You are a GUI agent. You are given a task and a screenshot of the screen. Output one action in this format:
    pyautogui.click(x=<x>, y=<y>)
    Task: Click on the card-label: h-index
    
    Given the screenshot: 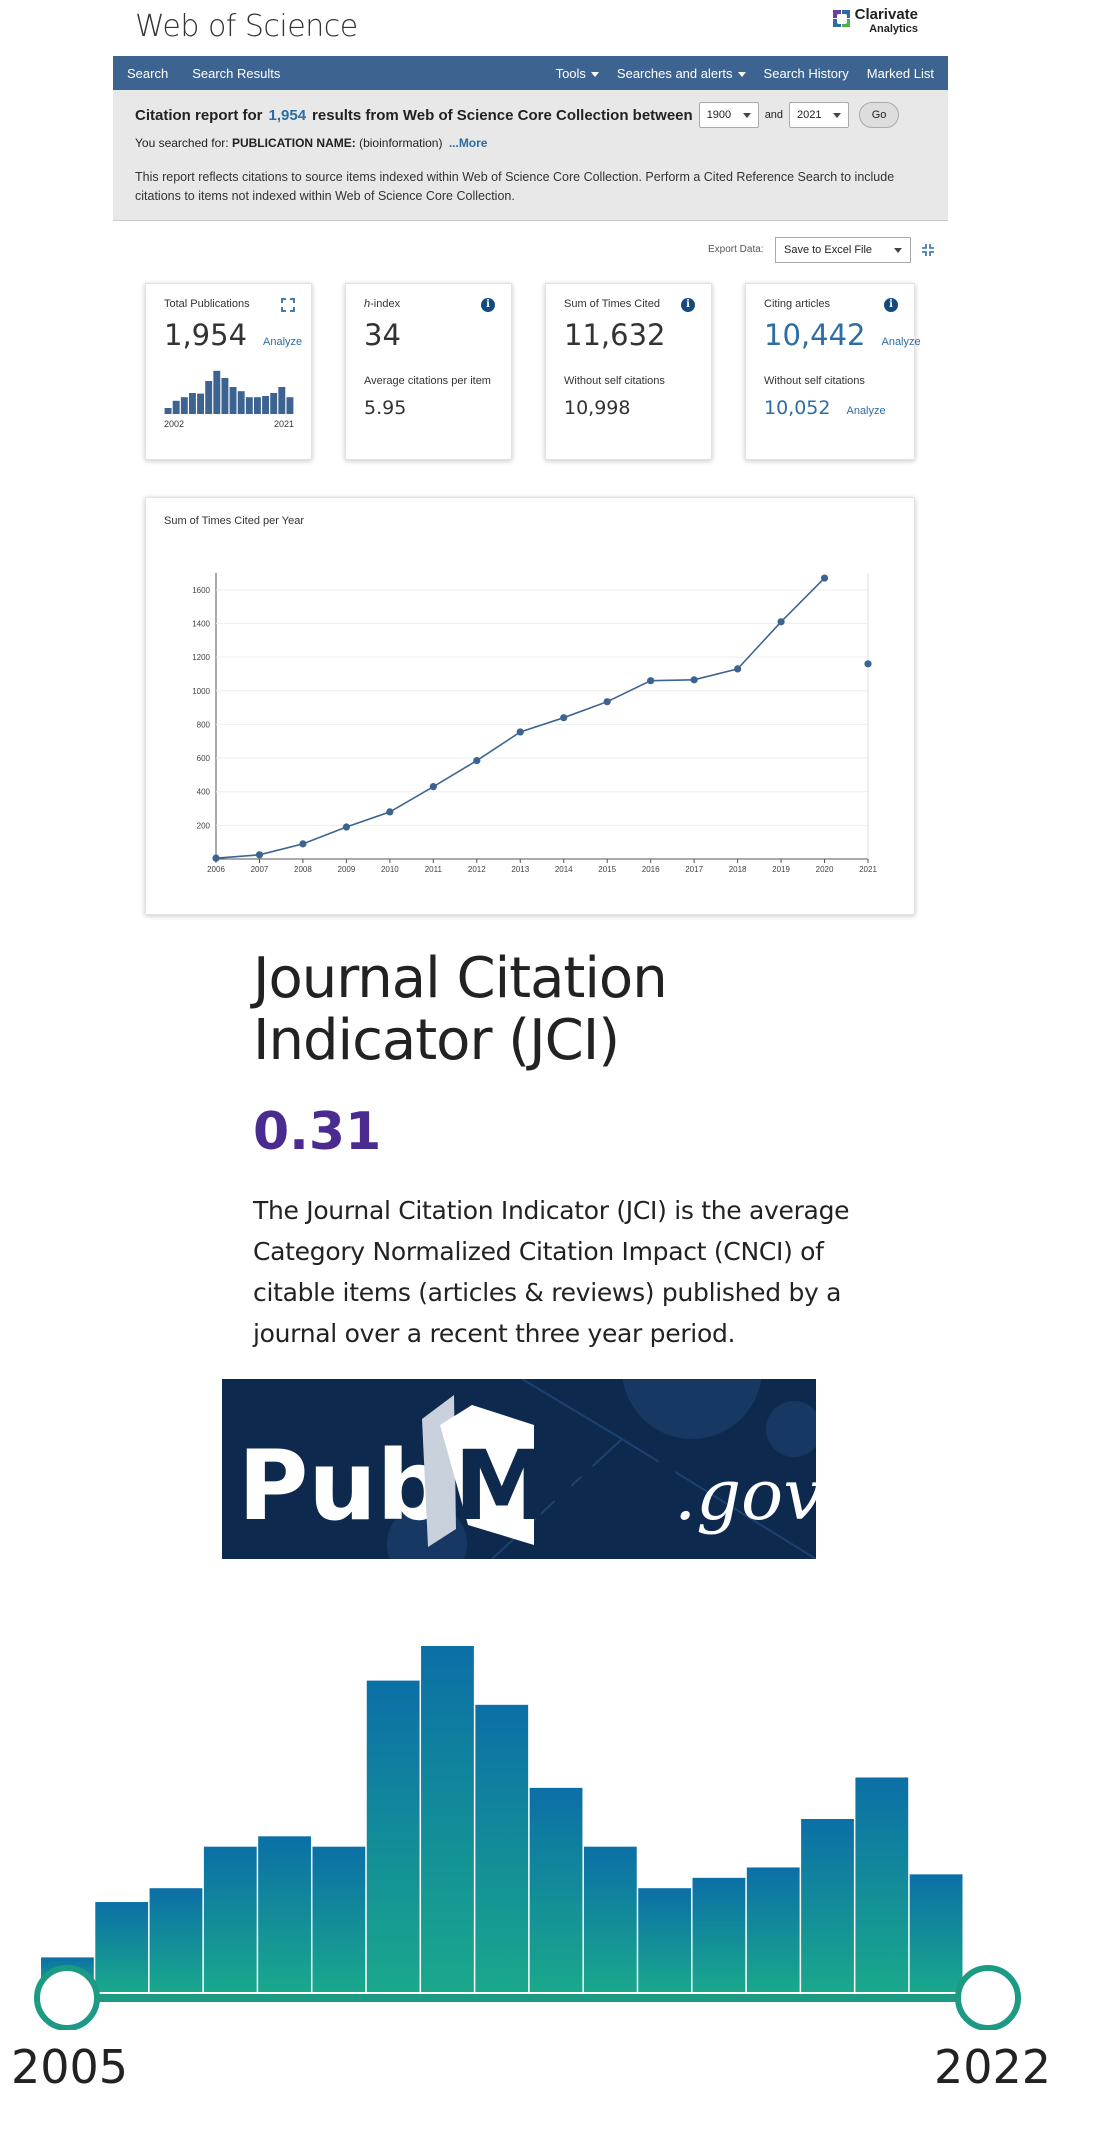 What is the action you would take?
    pyautogui.click(x=428, y=304)
    